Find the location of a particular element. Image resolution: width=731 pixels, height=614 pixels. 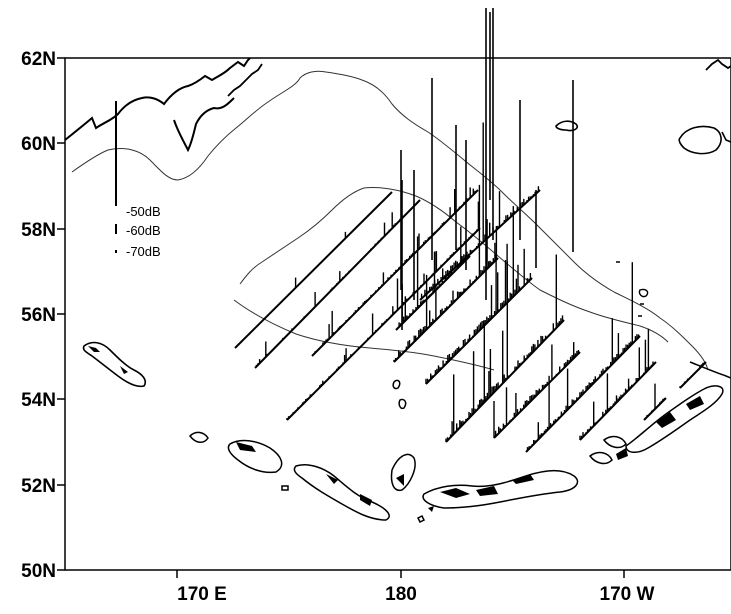

coastline-alaska-west is located at coordinates (726, 137).